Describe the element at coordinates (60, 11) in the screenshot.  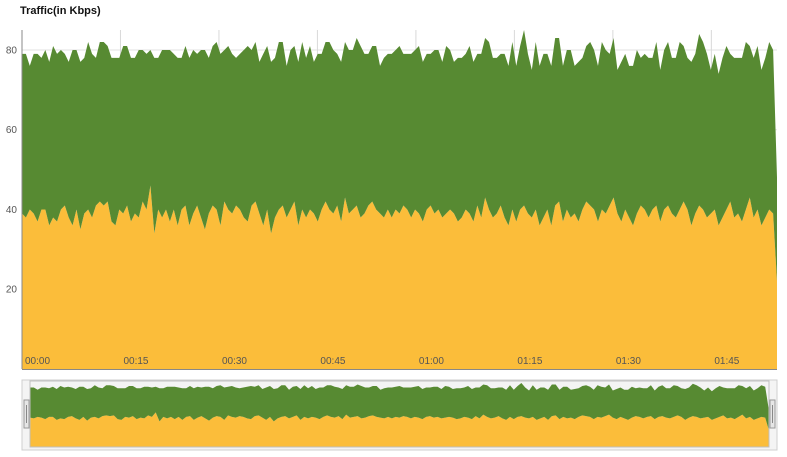
I see `chart-title: Traffic(in Kbps)` at that location.